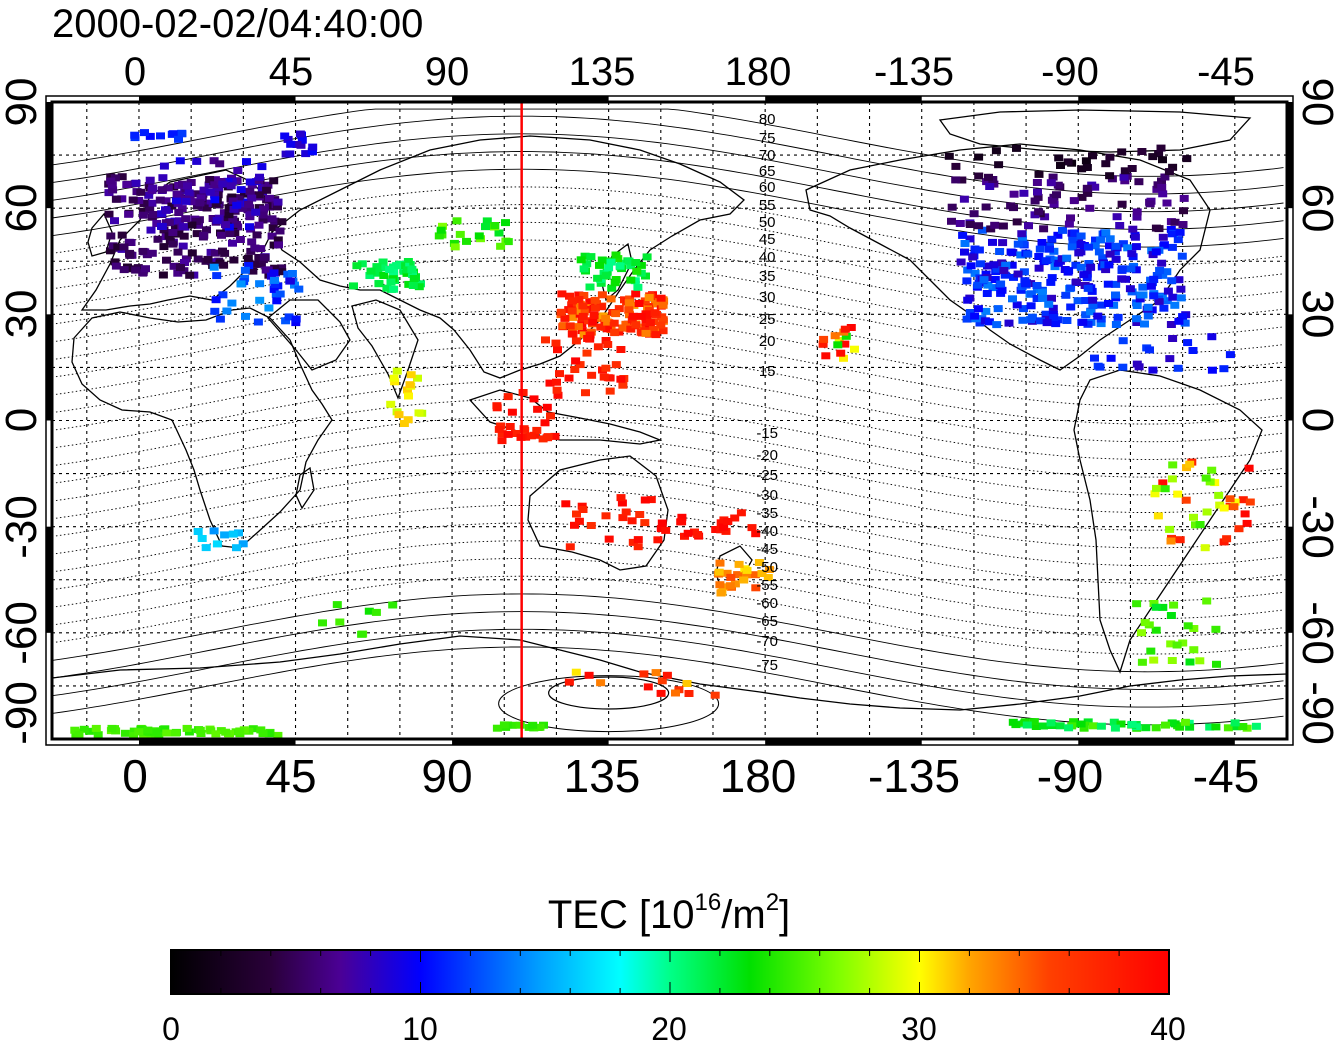 This screenshot has width=1340, height=1042. I want to click on colorbar-minor-ticks, so click(670, 972).